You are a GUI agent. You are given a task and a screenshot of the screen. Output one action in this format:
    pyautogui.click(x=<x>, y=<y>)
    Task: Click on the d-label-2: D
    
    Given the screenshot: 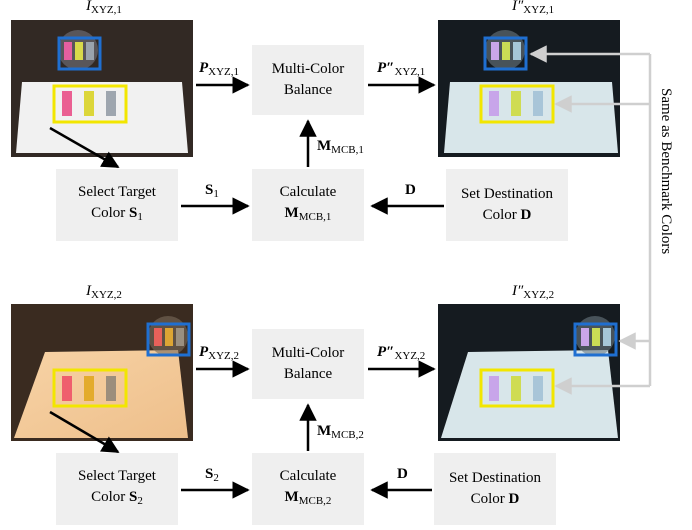 What is the action you would take?
    pyautogui.click(x=402, y=474)
    